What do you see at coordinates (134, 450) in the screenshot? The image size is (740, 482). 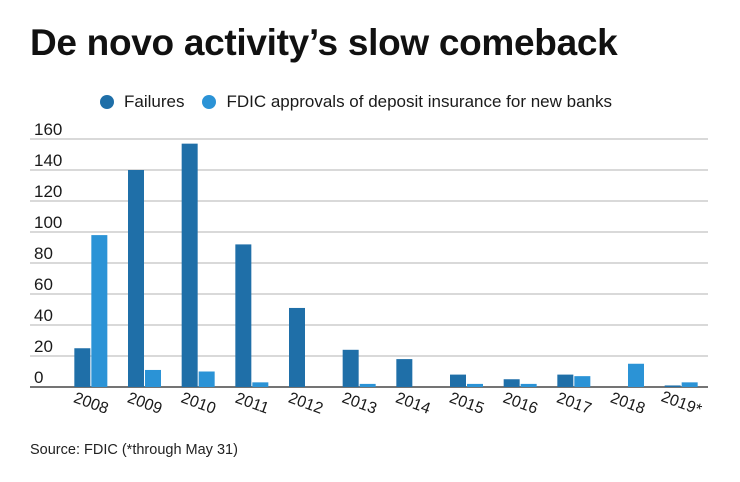 I see `source-note: Source: FDIC (*through May 31)` at bounding box center [134, 450].